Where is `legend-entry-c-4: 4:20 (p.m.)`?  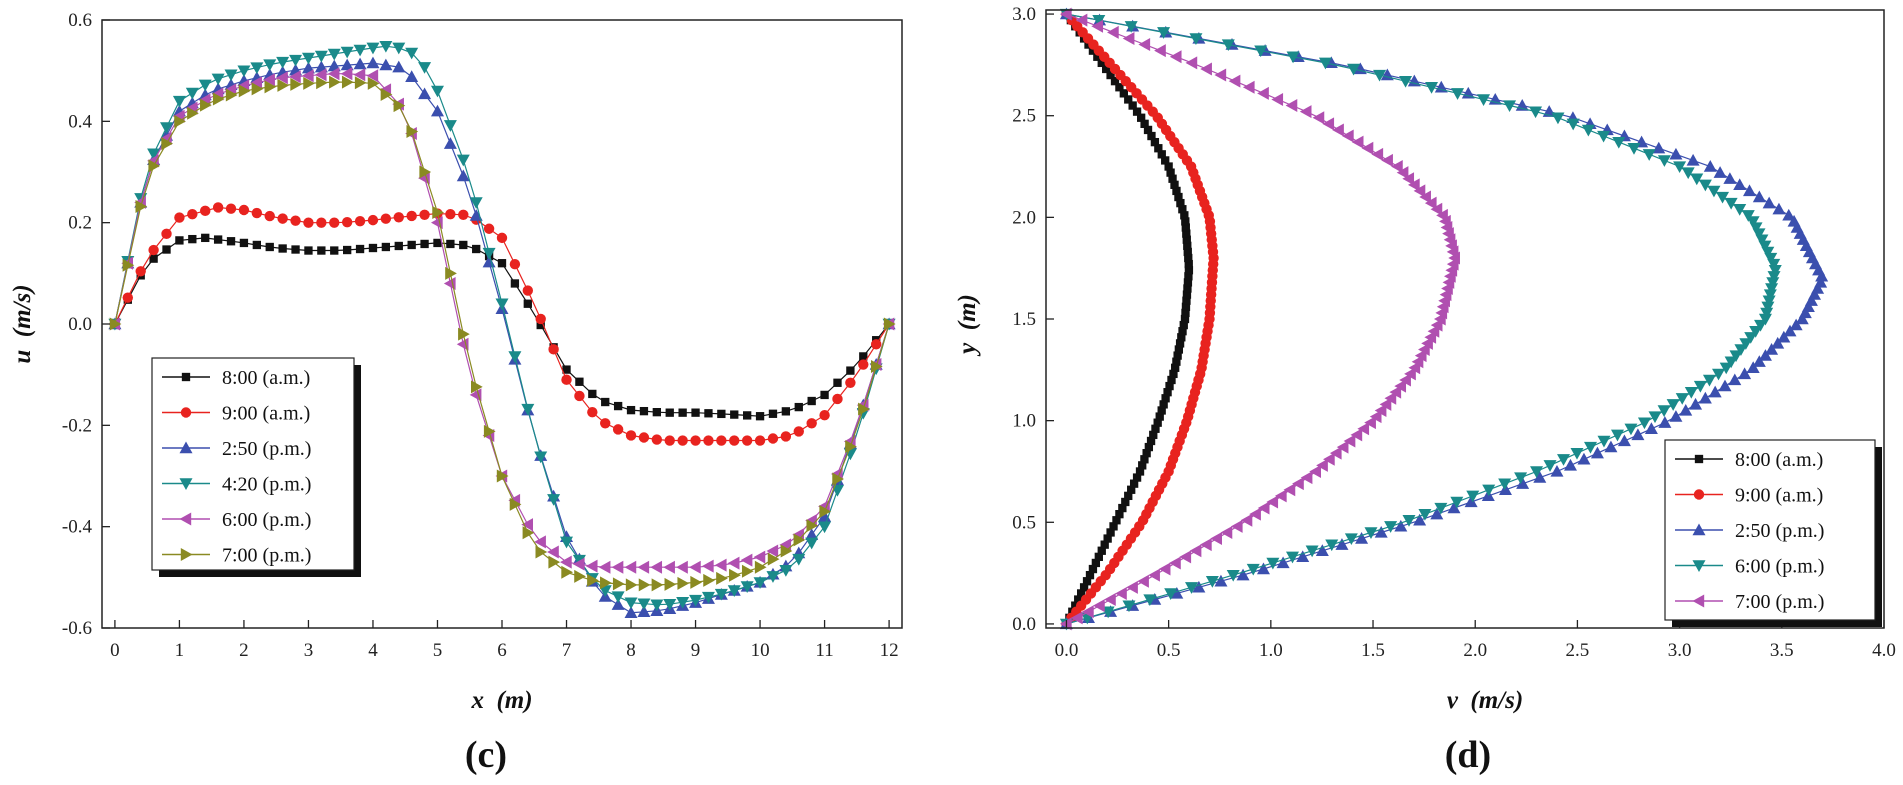 legend-entry-c-4: 4:20 (p.m.) is located at coordinates (236, 485).